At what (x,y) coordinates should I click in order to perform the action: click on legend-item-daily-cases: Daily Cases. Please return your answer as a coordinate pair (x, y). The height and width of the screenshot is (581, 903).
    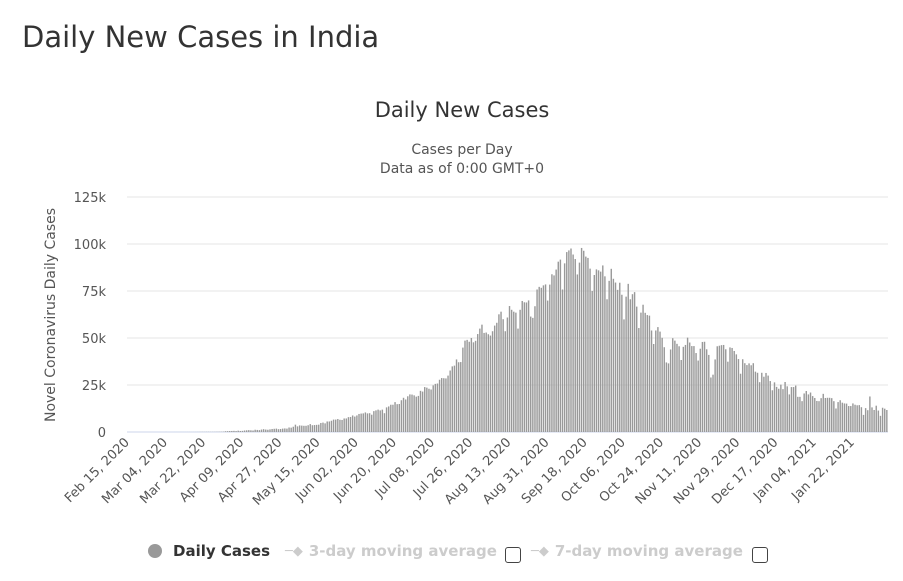
    Looking at the image, I should click on (209, 551).